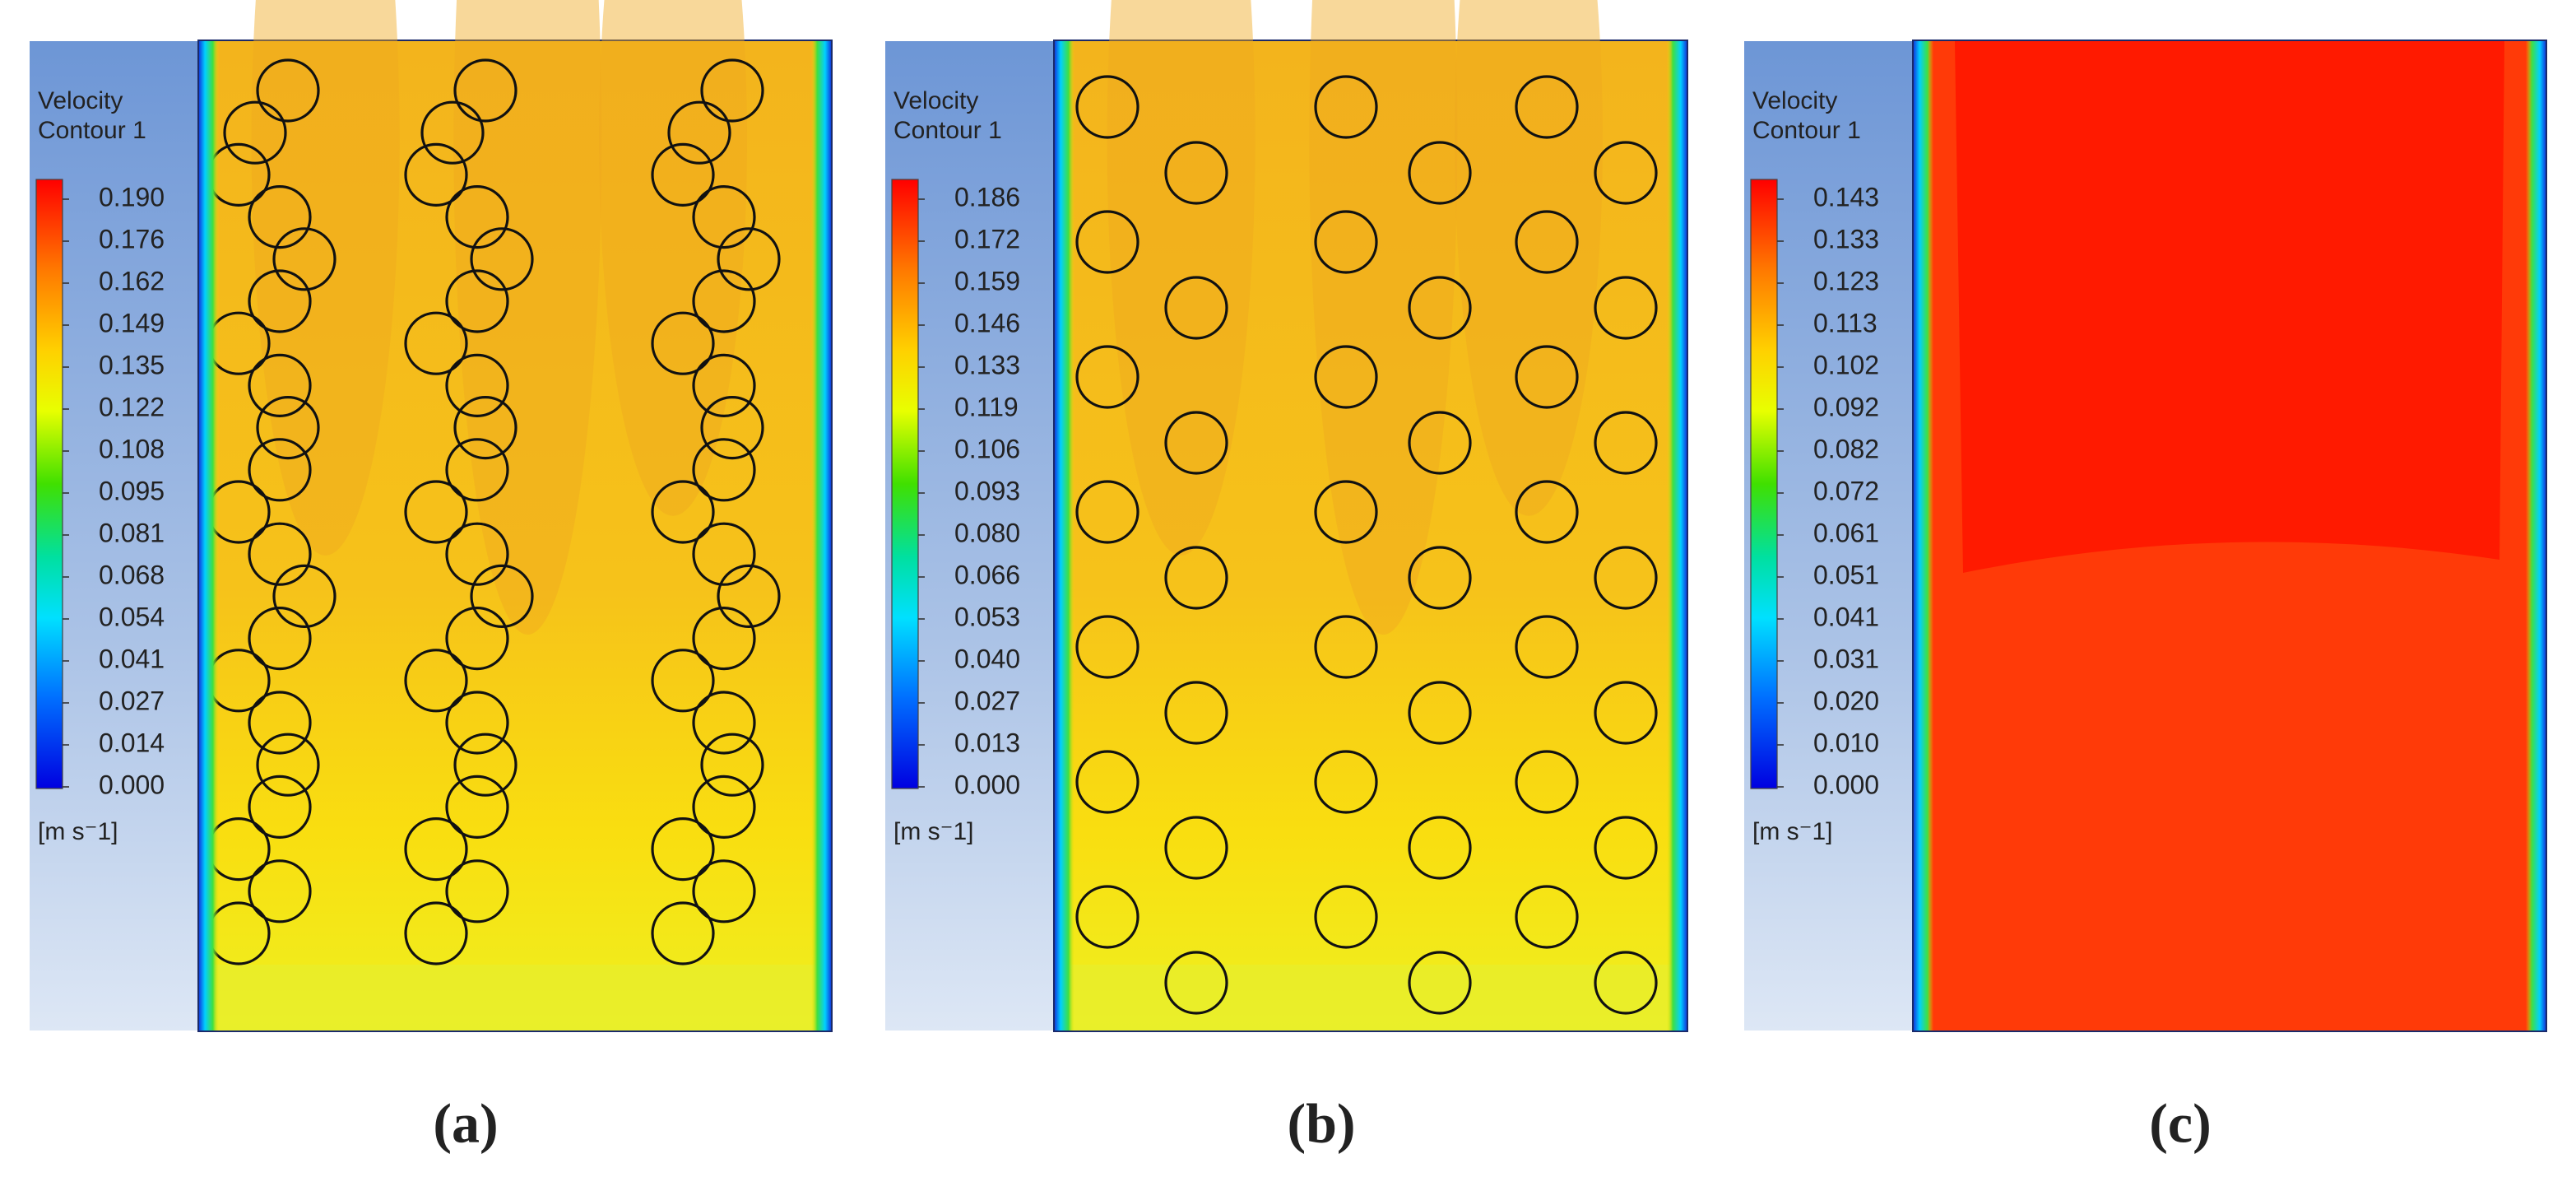  What do you see at coordinates (987, 574) in the screenshot?
I see `colorbar-tick-label: 0.066` at bounding box center [987, 574].